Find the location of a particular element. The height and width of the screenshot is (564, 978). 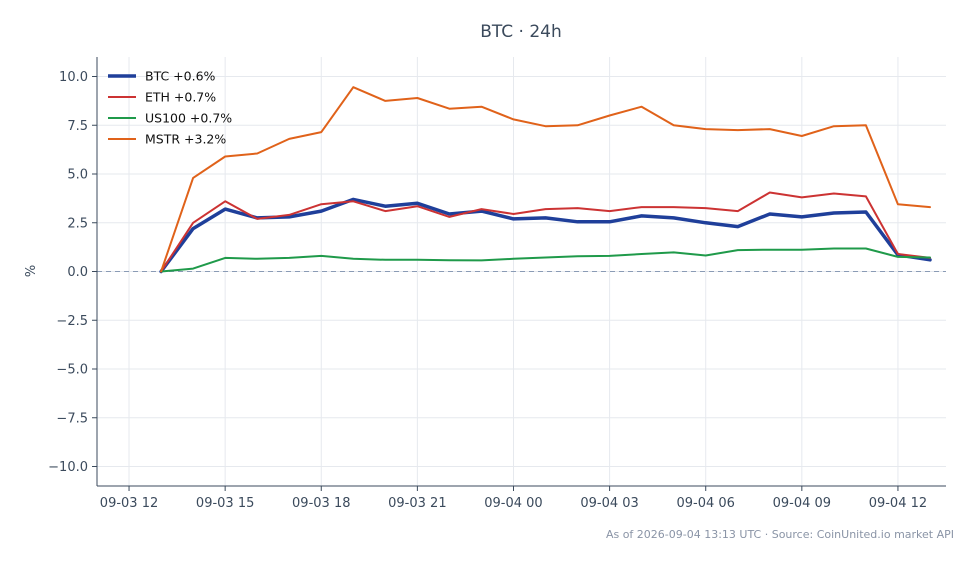

y-tick-label: 0.0 is located at coordinates (77, 272).